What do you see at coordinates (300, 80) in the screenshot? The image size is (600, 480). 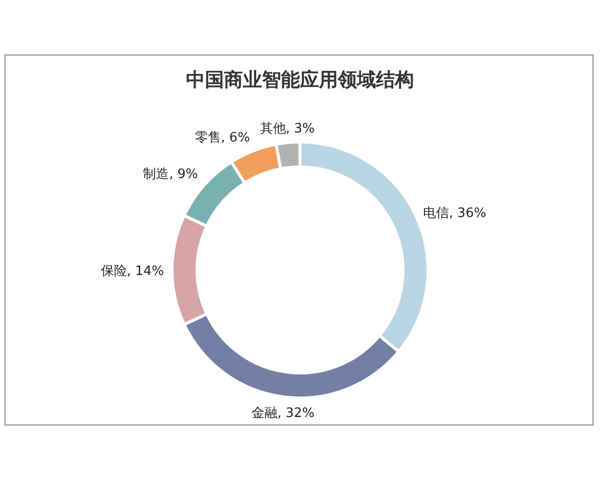 I see `chart-title: 中国商业智能应用领域结构` at bounding box center [300, 80].